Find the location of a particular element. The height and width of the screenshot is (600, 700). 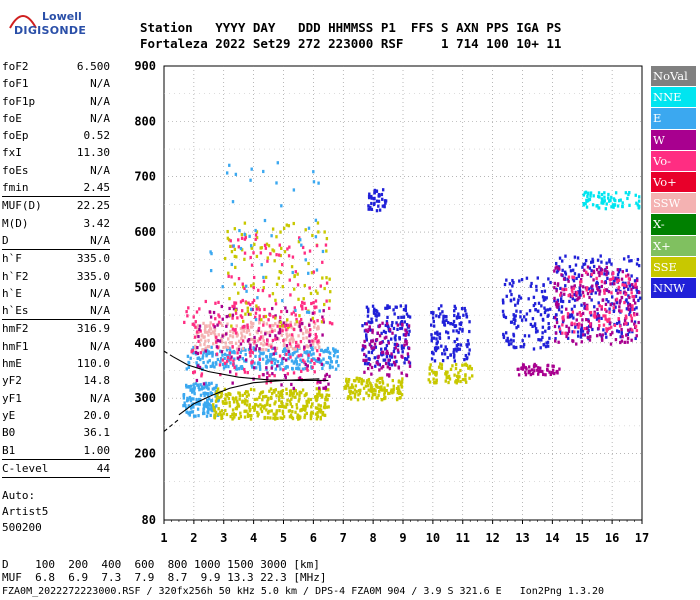

logo-arc-icon is located at coordinates (23, 22).